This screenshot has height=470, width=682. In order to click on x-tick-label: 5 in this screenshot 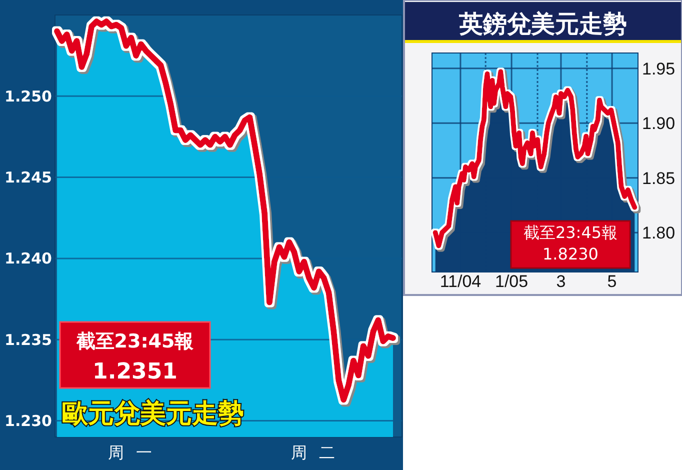, I will do `click(612, 281)`.